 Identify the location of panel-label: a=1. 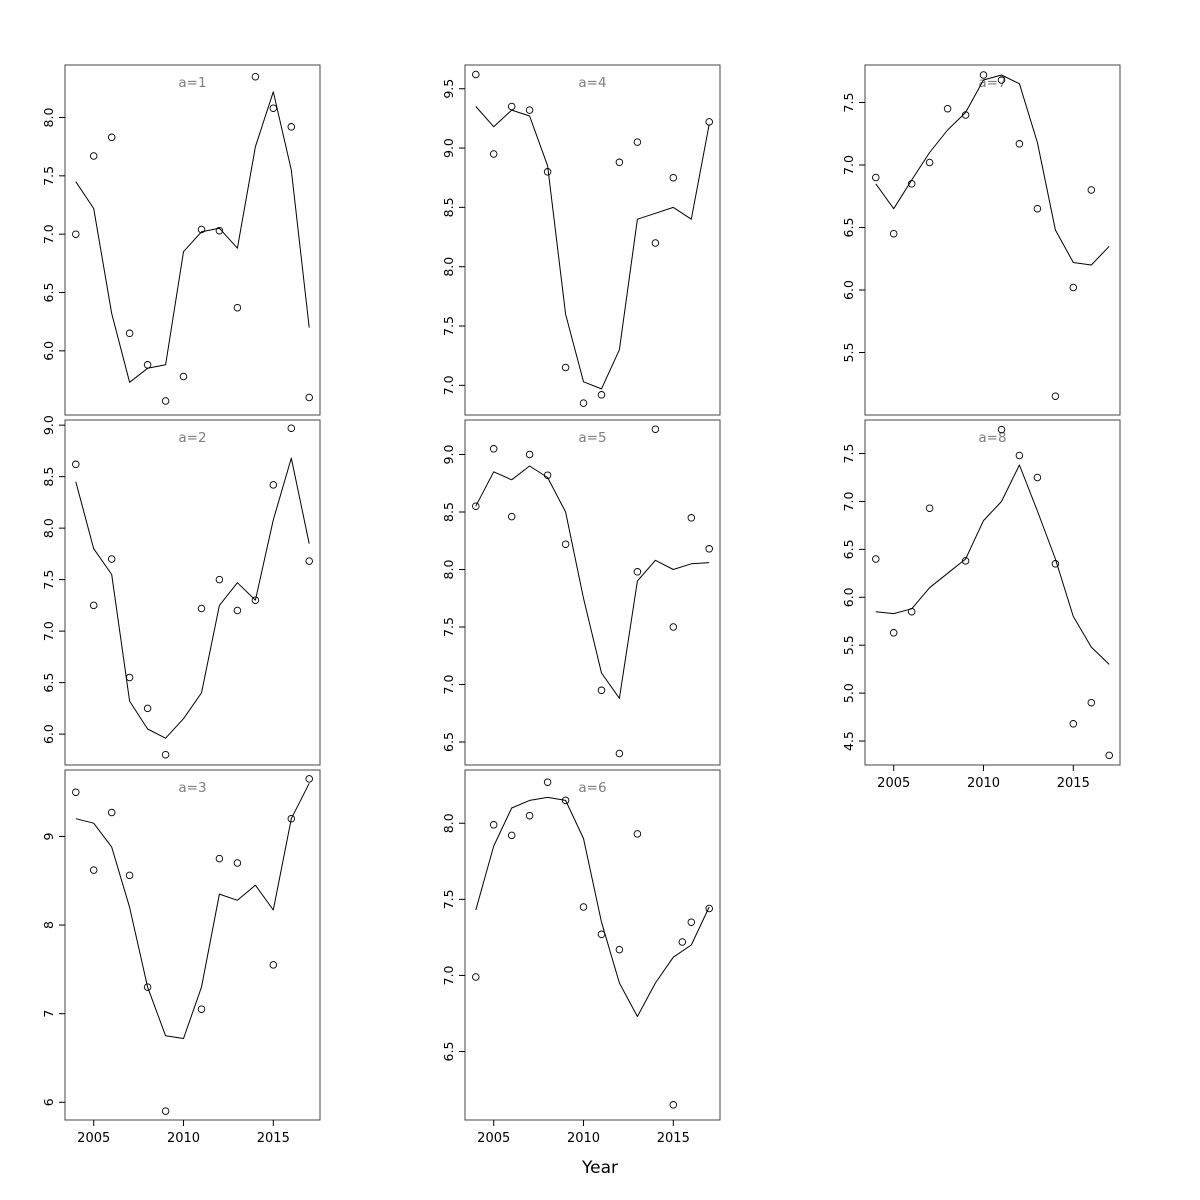
(192, 83).